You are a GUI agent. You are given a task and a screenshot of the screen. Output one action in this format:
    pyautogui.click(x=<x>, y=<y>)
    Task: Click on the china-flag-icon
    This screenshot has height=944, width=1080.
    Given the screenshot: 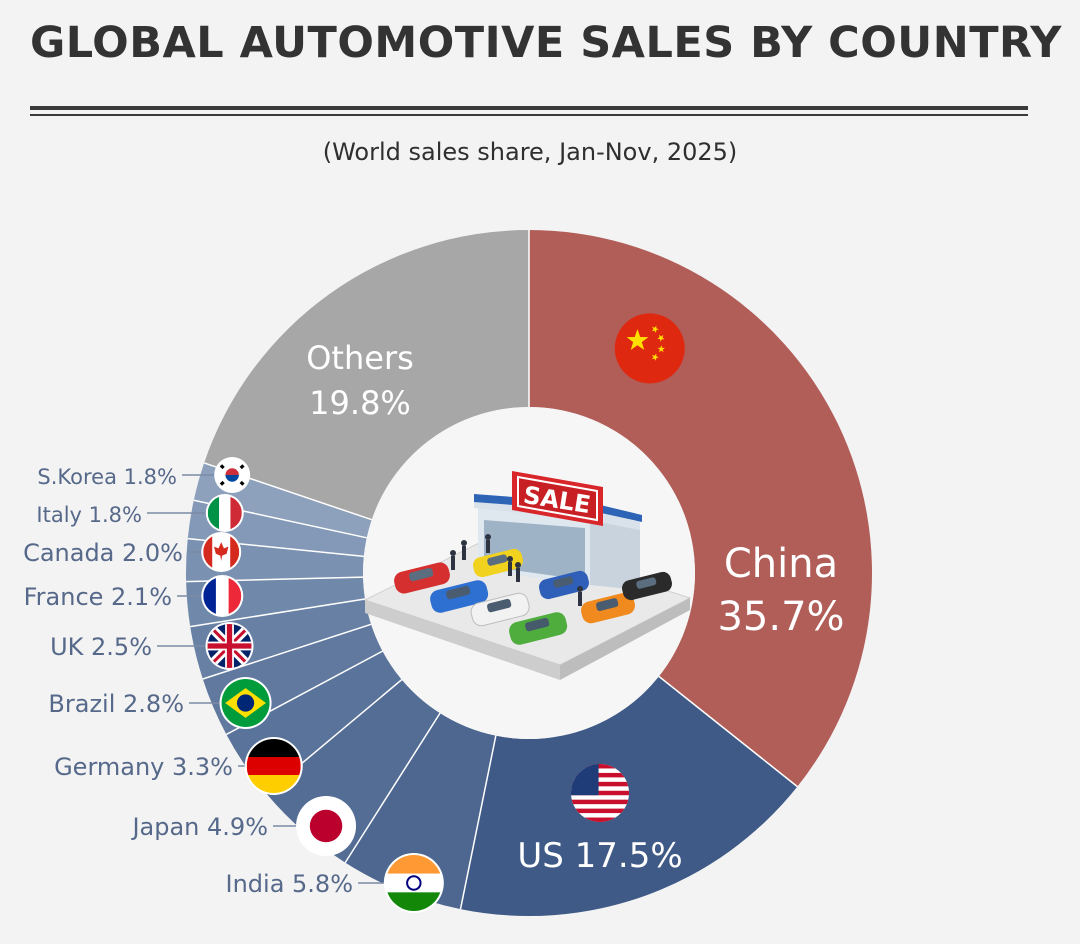 What is the action you would take?
    pyautogui.click(x=649, y=348)
    